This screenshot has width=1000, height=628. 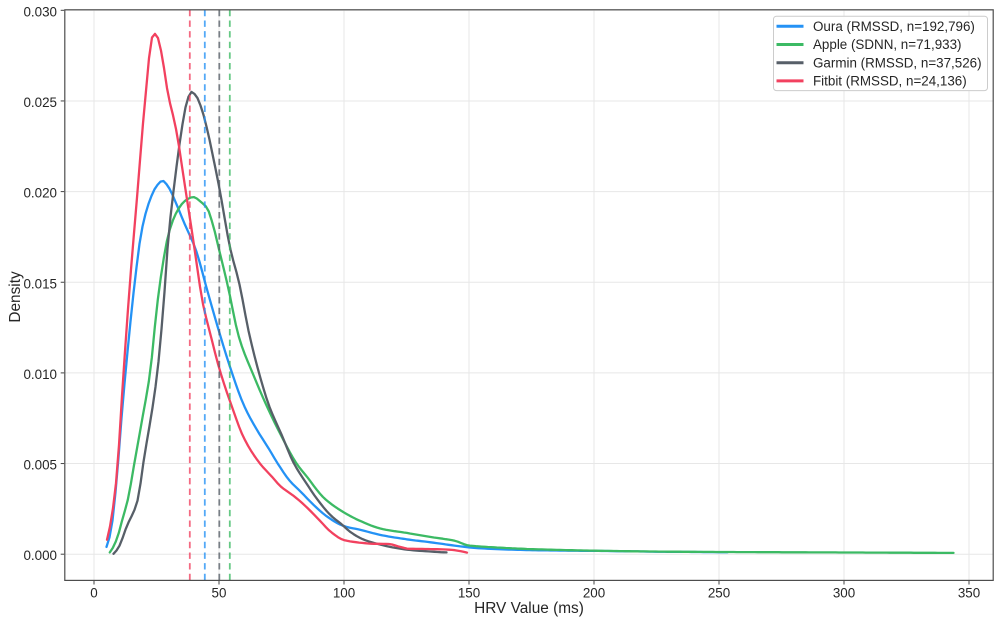 What do you see at coordinates (40, 11) in the screenshot?
I see `svg-text: 0.030` at bounding box center [40, 11].